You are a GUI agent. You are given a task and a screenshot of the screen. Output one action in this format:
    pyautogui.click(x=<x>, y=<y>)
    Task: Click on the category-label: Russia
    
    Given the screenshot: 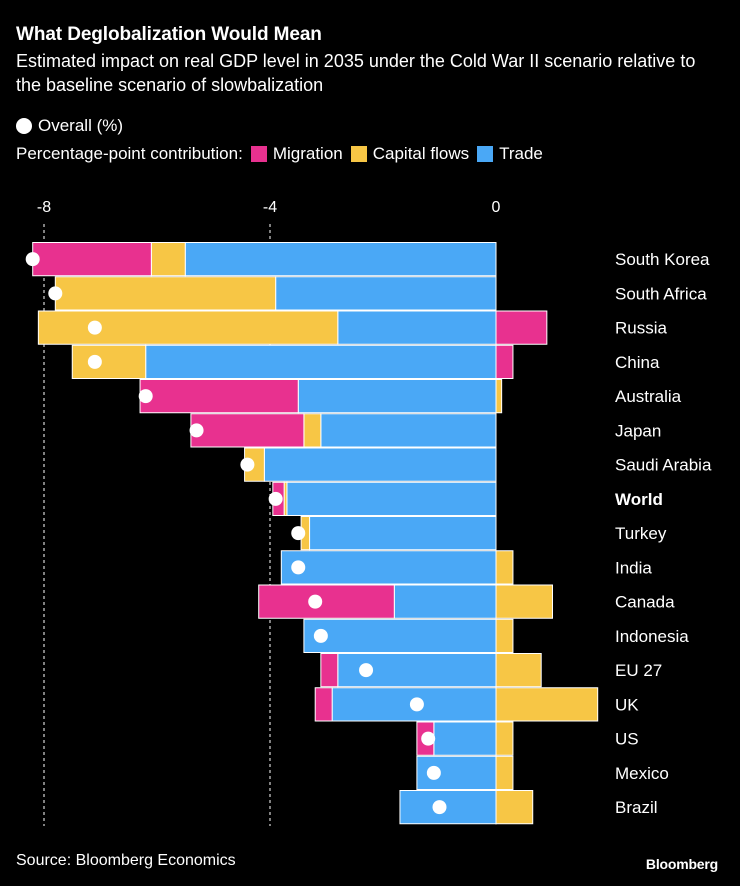 What is the action you would take?
    pyautogui.click(x=641, y=328)
    